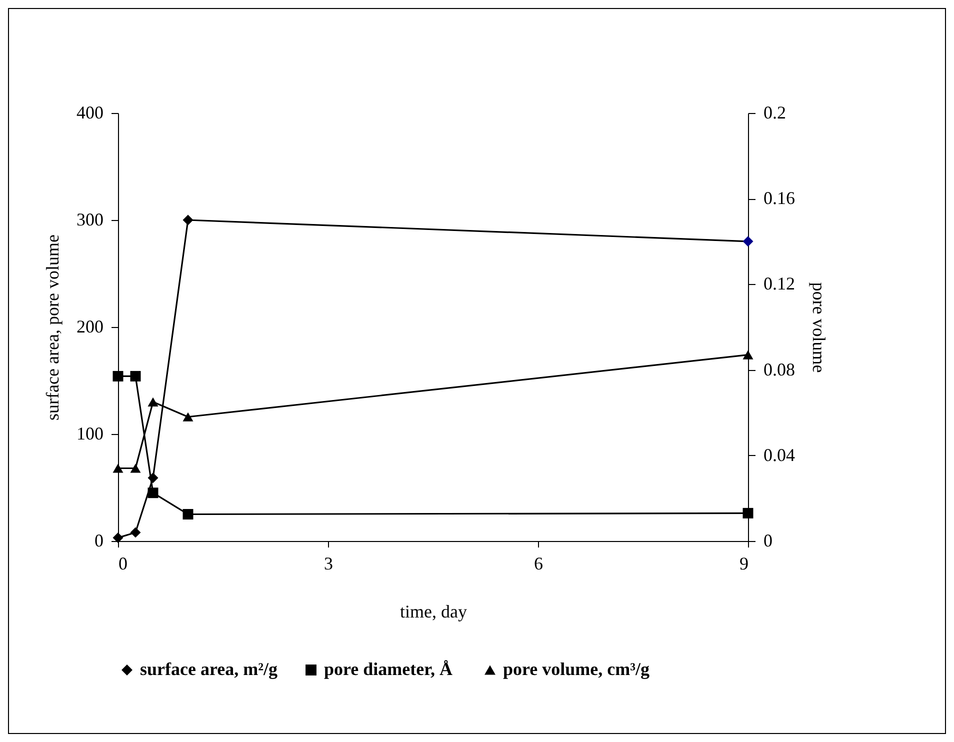  What do you see at coordinates (209, 669) in the screenshot?
I see `legend-label: surface area, m²/g` at bounding box center [209, 669].